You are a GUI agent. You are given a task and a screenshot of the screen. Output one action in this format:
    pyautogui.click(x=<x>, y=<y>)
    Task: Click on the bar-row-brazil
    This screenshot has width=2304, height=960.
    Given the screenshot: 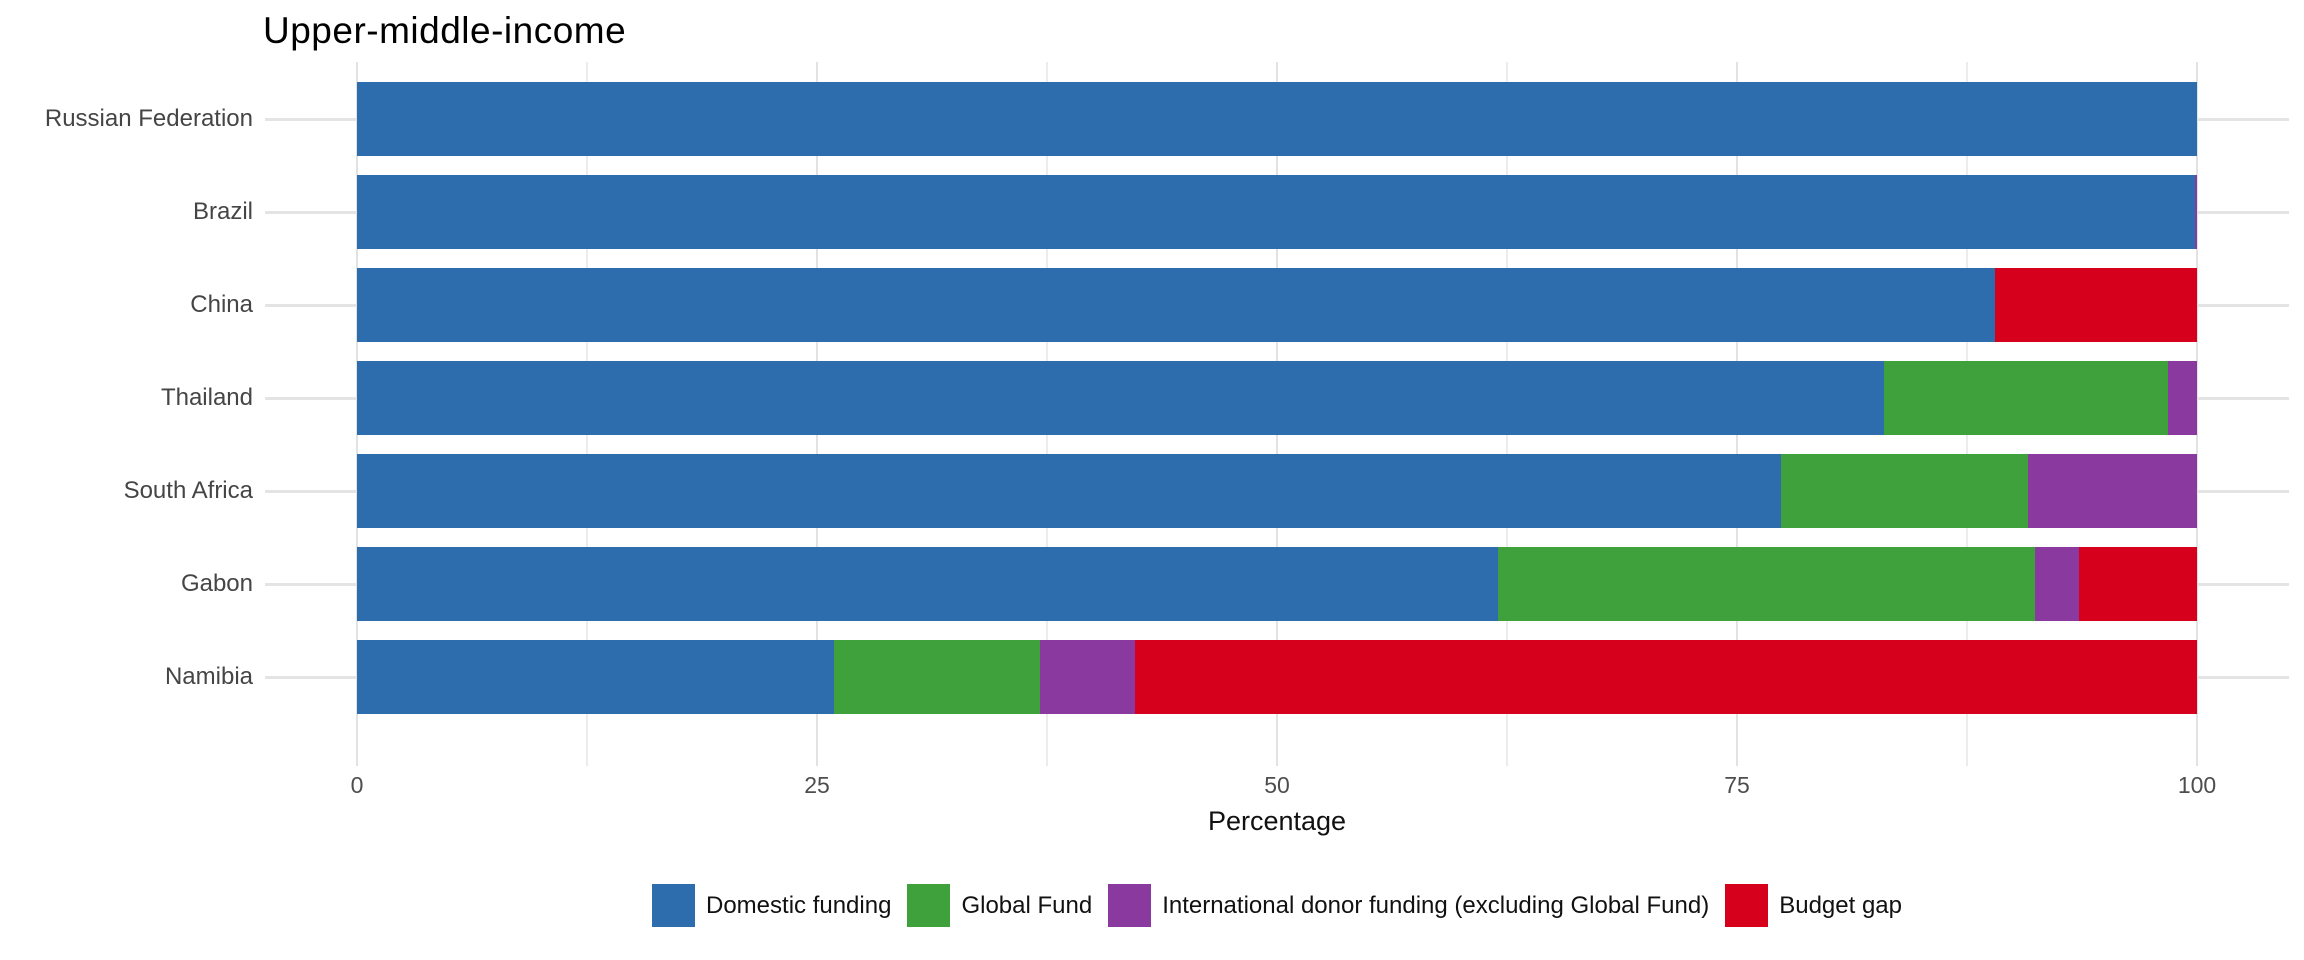 What is the action you would take?
    pyautogui.click(x=1277, y=212)
    